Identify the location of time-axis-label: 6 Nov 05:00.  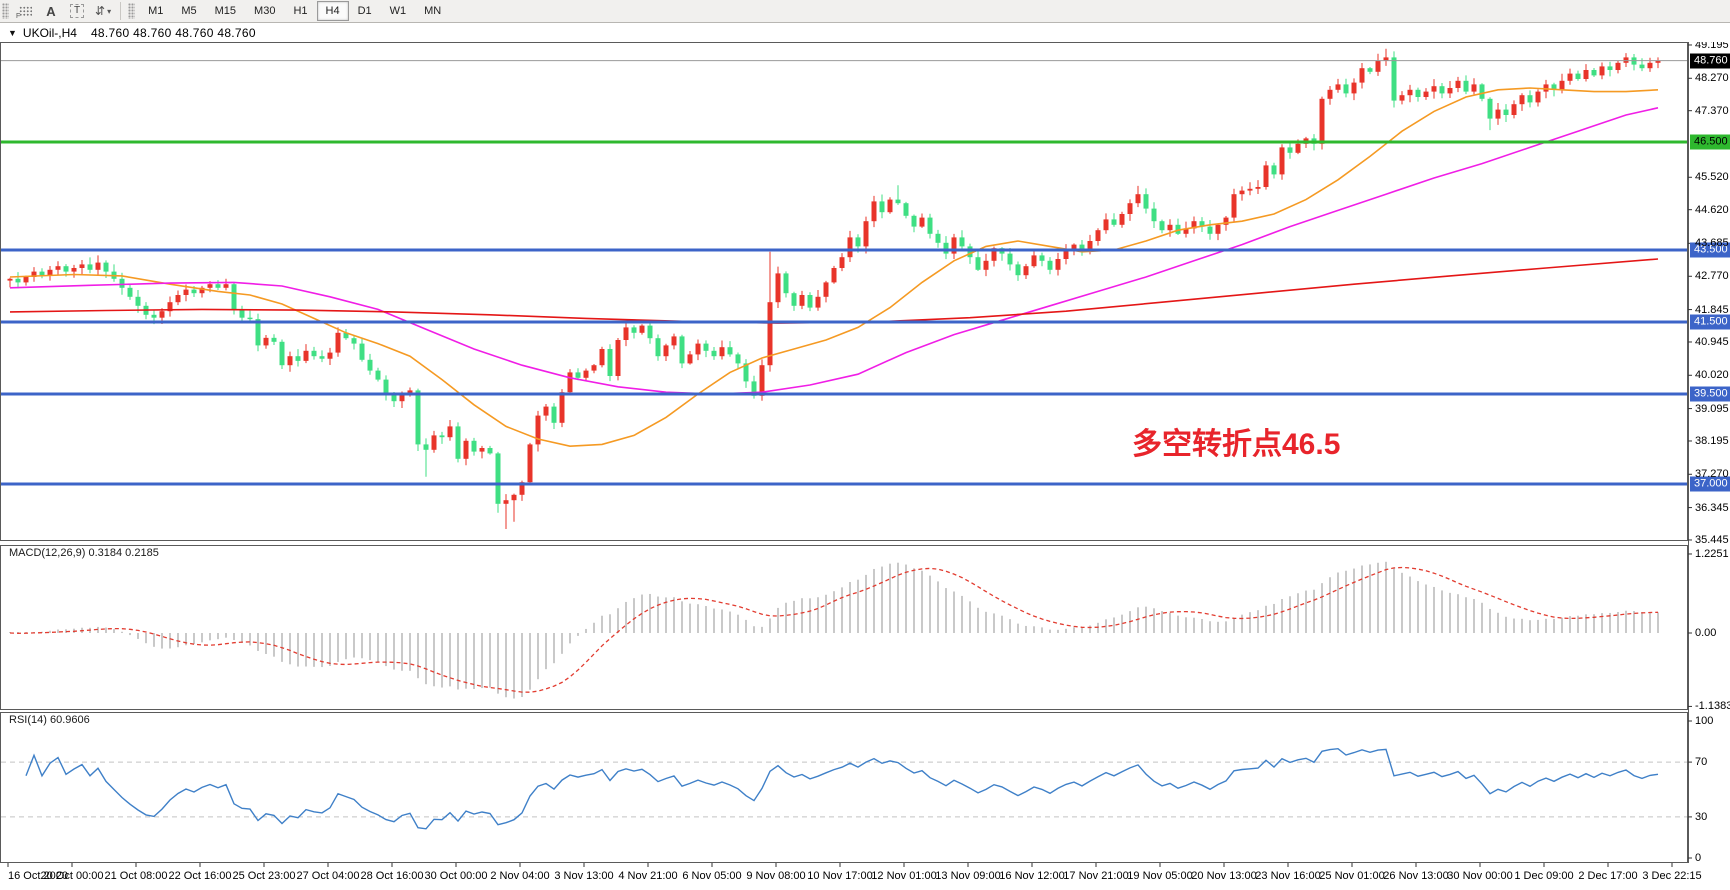
(712, 876).